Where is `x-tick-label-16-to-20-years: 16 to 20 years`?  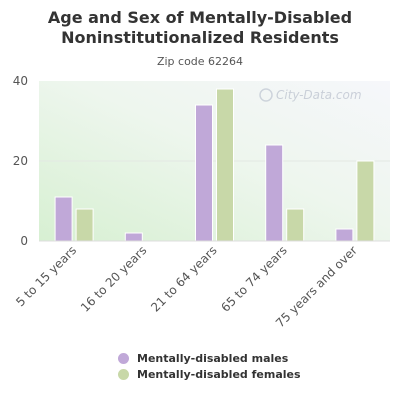 x-tick-label-16-to-20-years: 16 to 20 years is located at coordinates (113, 278).